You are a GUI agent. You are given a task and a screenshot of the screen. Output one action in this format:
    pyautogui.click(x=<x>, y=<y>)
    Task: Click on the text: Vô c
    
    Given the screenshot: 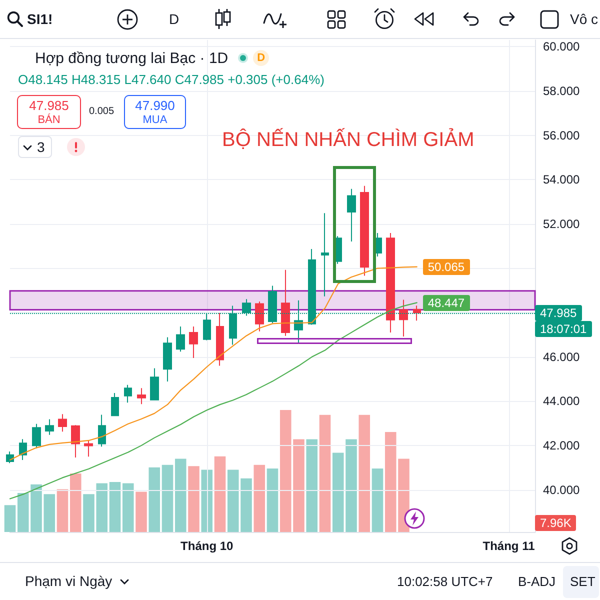 What is the action you would take?
    pyautogui.click(x=584, y=19)
    